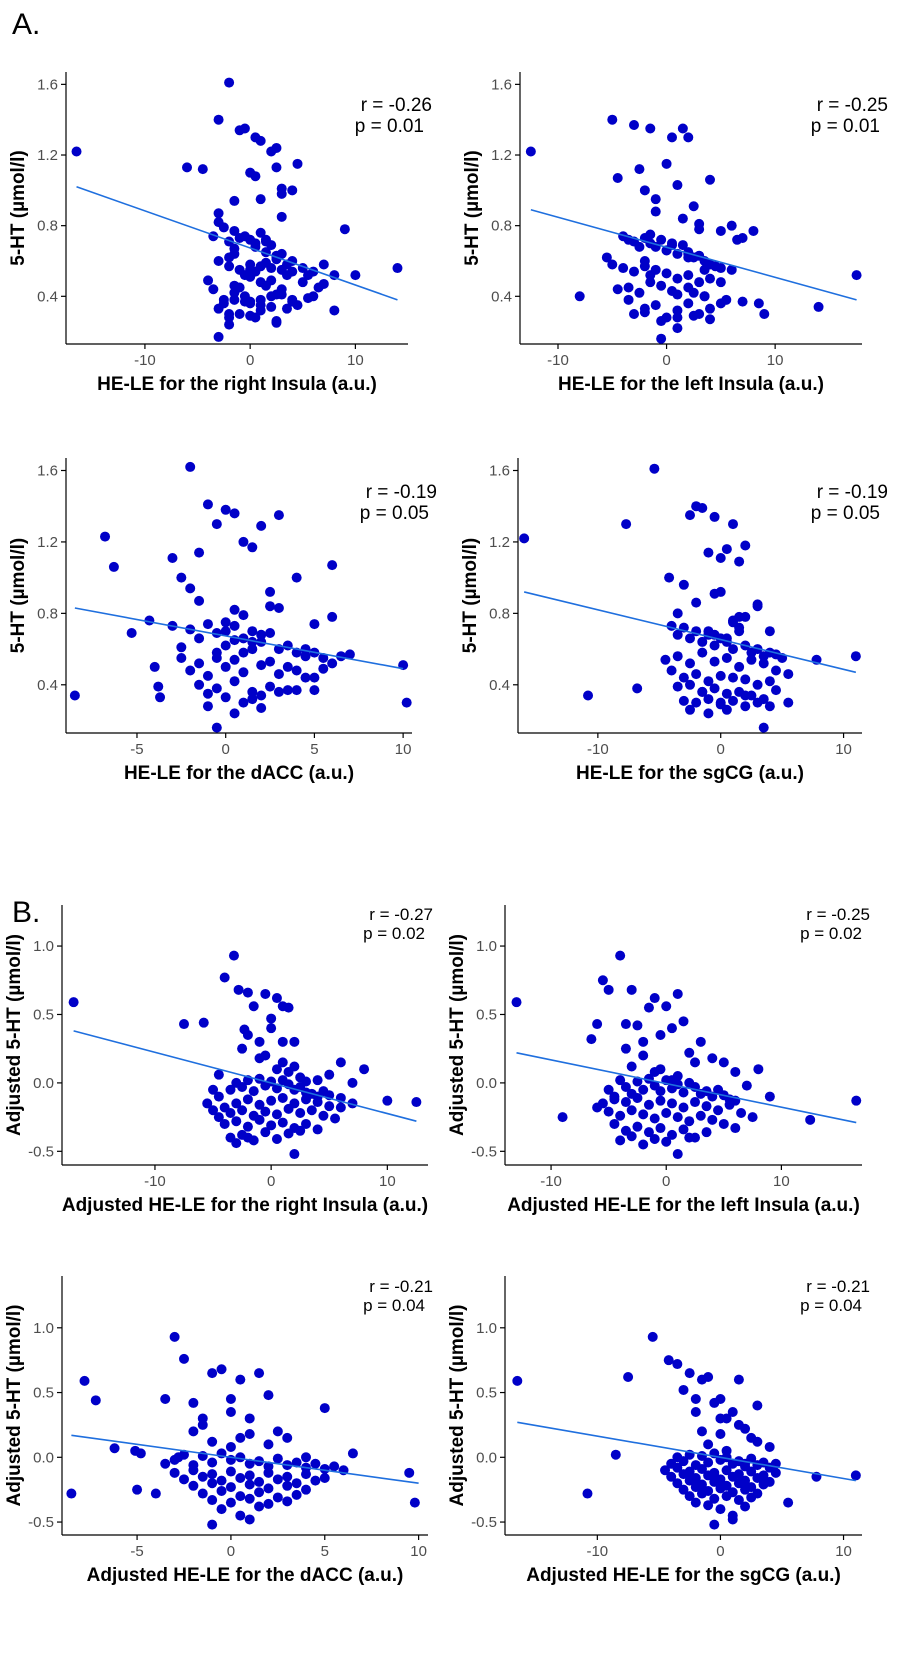  I want to click on y-tick-label: 0.0, so click(486, 1457).